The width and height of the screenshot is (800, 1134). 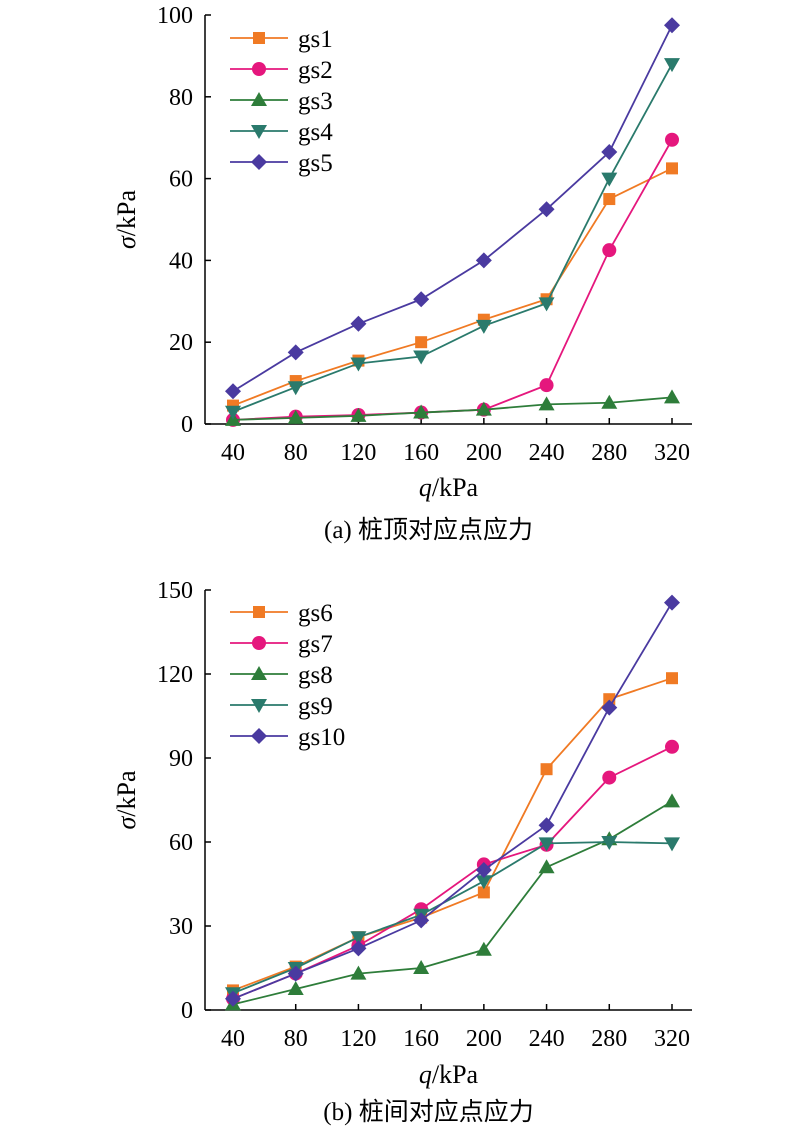 I want to click on legend-entry: gs7, so click(x=281, y=644).